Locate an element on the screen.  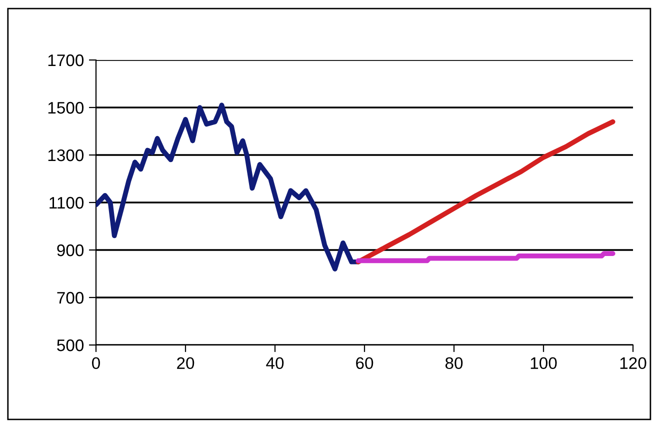
x-tick-label: 60 is located at coordinates (365, 363).